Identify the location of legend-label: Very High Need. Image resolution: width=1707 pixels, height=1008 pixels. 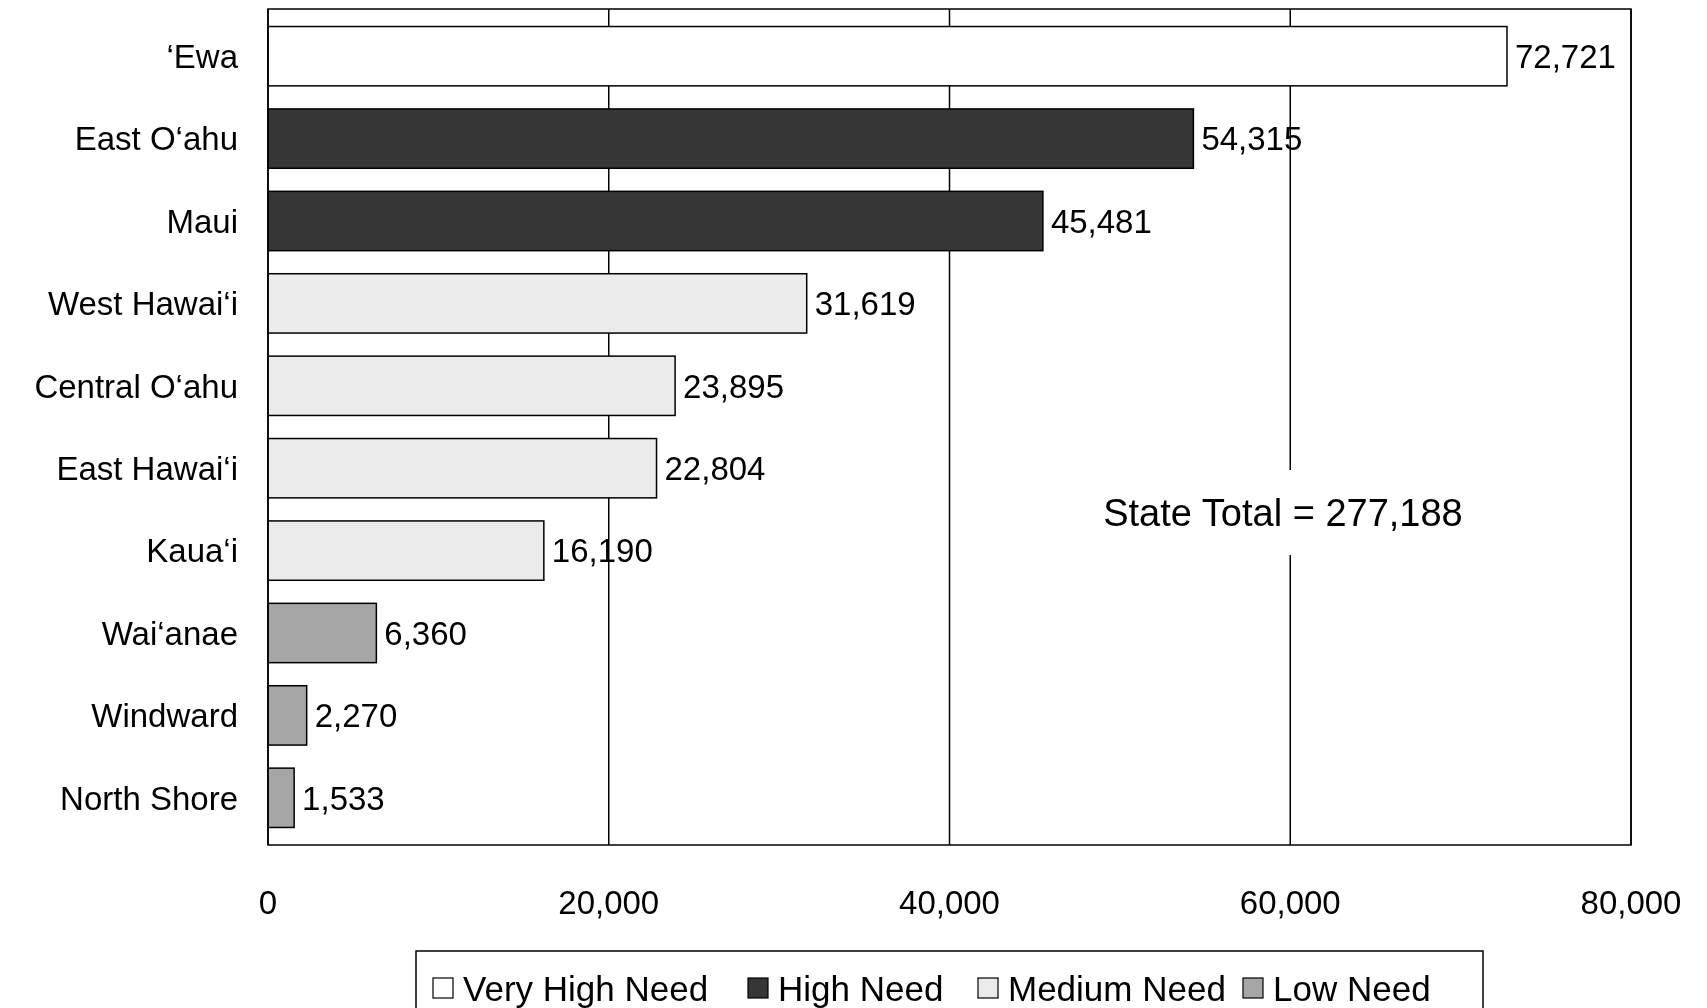
(586, 988).